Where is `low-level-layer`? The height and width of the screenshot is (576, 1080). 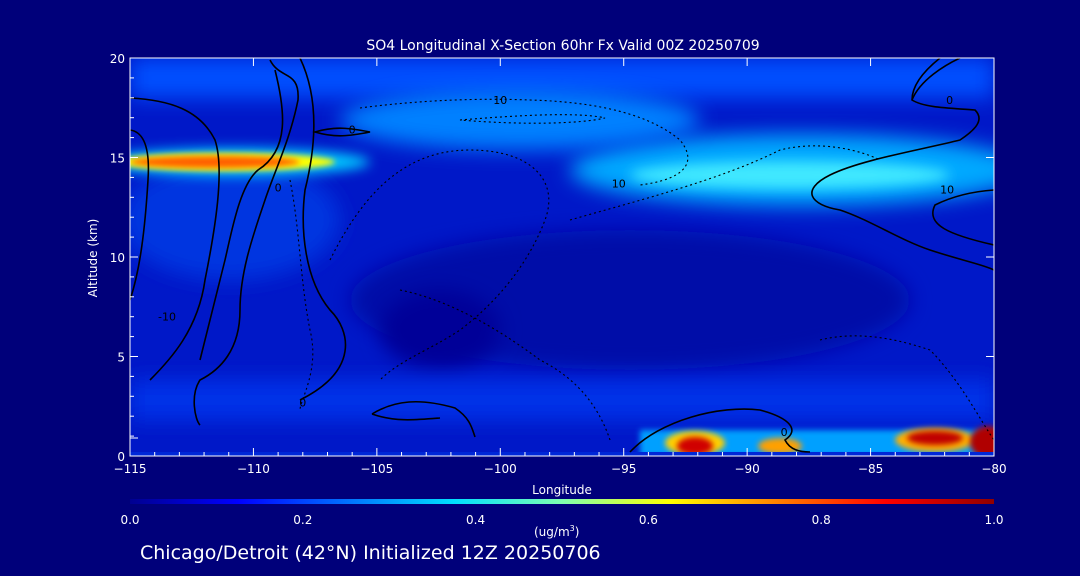 low-level-layer is located at coordinates (562, 400).